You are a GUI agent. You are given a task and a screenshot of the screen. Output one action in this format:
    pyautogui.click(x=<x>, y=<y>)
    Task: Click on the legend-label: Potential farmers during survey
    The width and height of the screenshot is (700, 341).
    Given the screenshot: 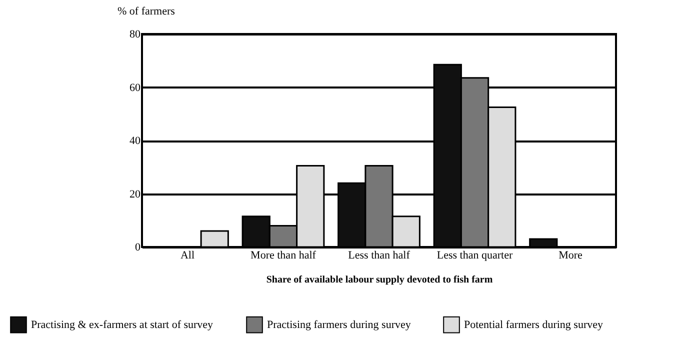 What is the action you would take?
    pyautogui.click(x=534, y=324)
    